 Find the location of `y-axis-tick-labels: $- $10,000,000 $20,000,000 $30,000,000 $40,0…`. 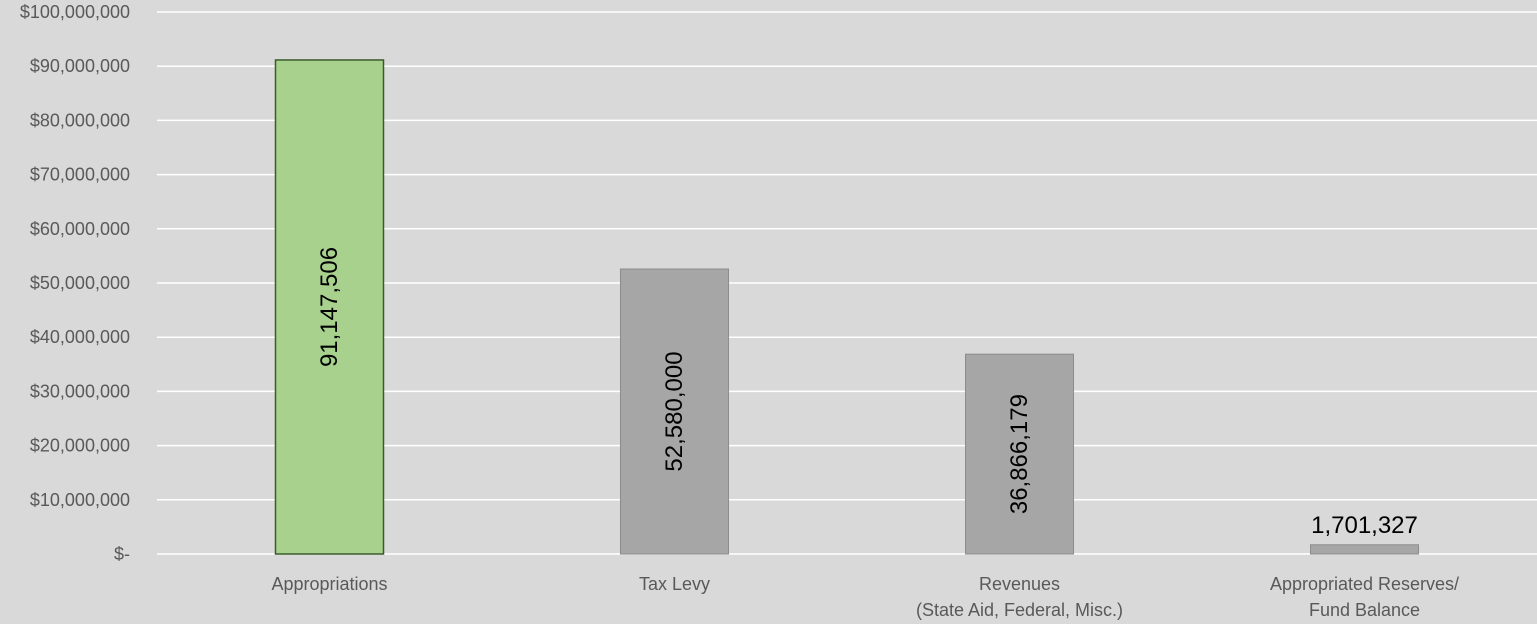

y-axis-tick-labels: $- $10,000,000 $20,000,000 $30,000,000 $40,0… is located at coordinates (75, 283).